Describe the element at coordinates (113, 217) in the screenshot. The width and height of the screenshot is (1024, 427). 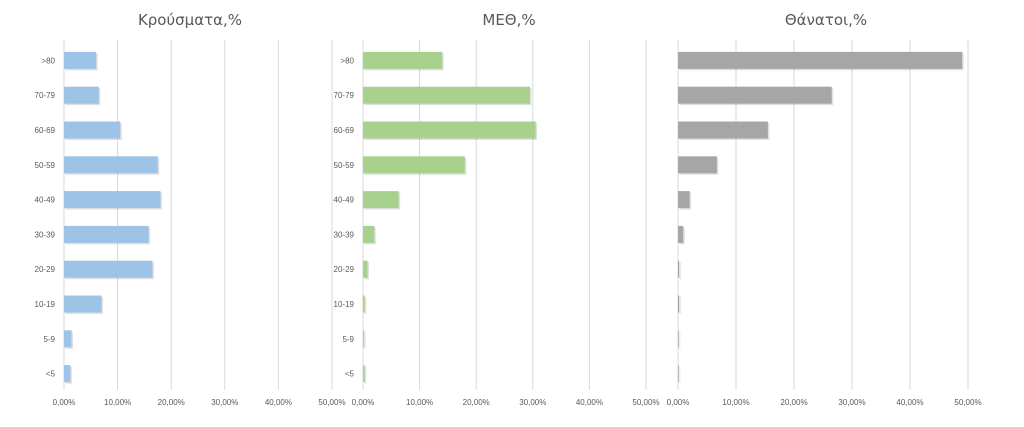
I see `bars-cases` at that location.